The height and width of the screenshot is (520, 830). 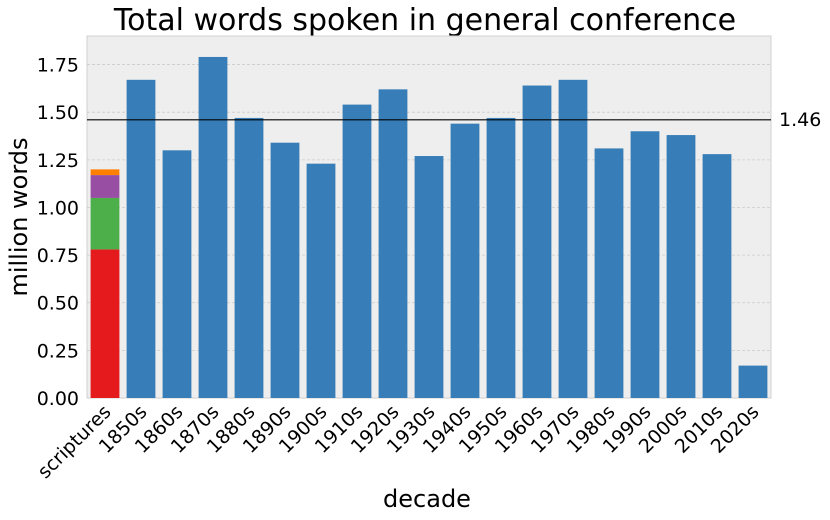 What do you see at coordinates (58, 351) in the screenshot?
I see `y-tick-label: 0.25` at bounding box center [58, 351].